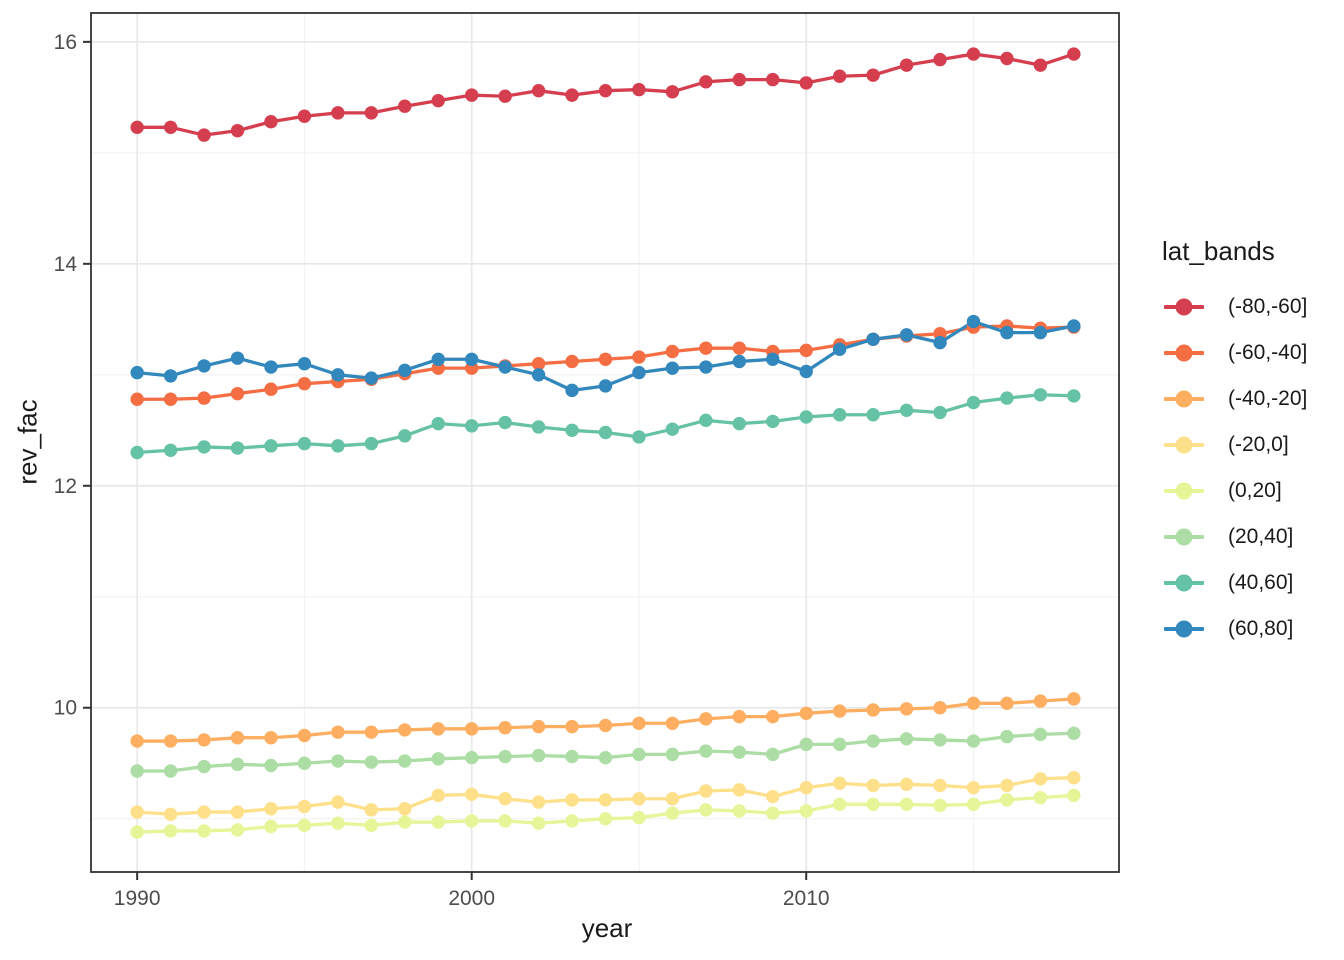 This screenshot has height=960, width=1344. What do you see at coordinates (1232, 491) in the screenshot?
I see `legend-item: (0,20]` at bounding box center [1232, 491].